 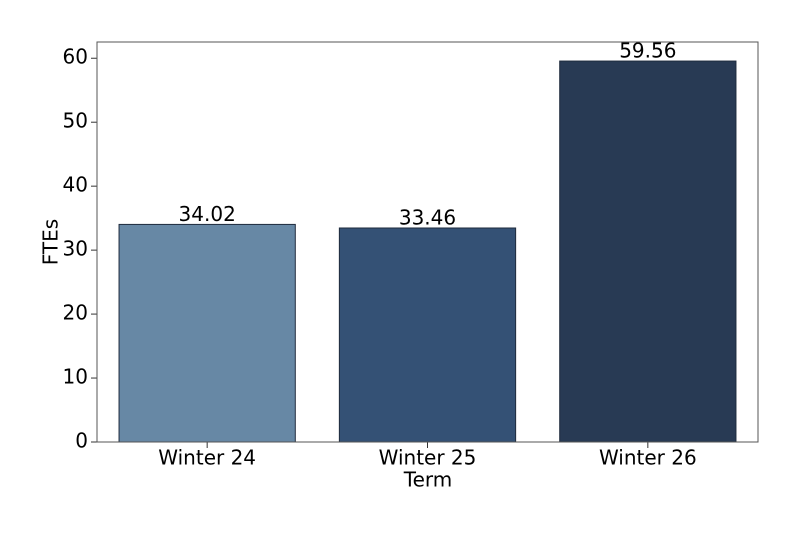 I want to click on y-axis-label: FTEs, so click(x=51, y=242).